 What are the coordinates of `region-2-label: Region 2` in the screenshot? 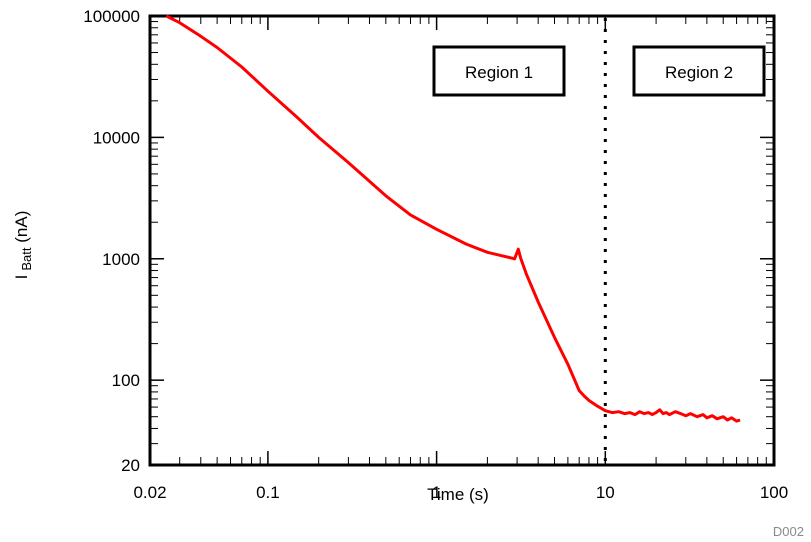 It's located at (699, 72).